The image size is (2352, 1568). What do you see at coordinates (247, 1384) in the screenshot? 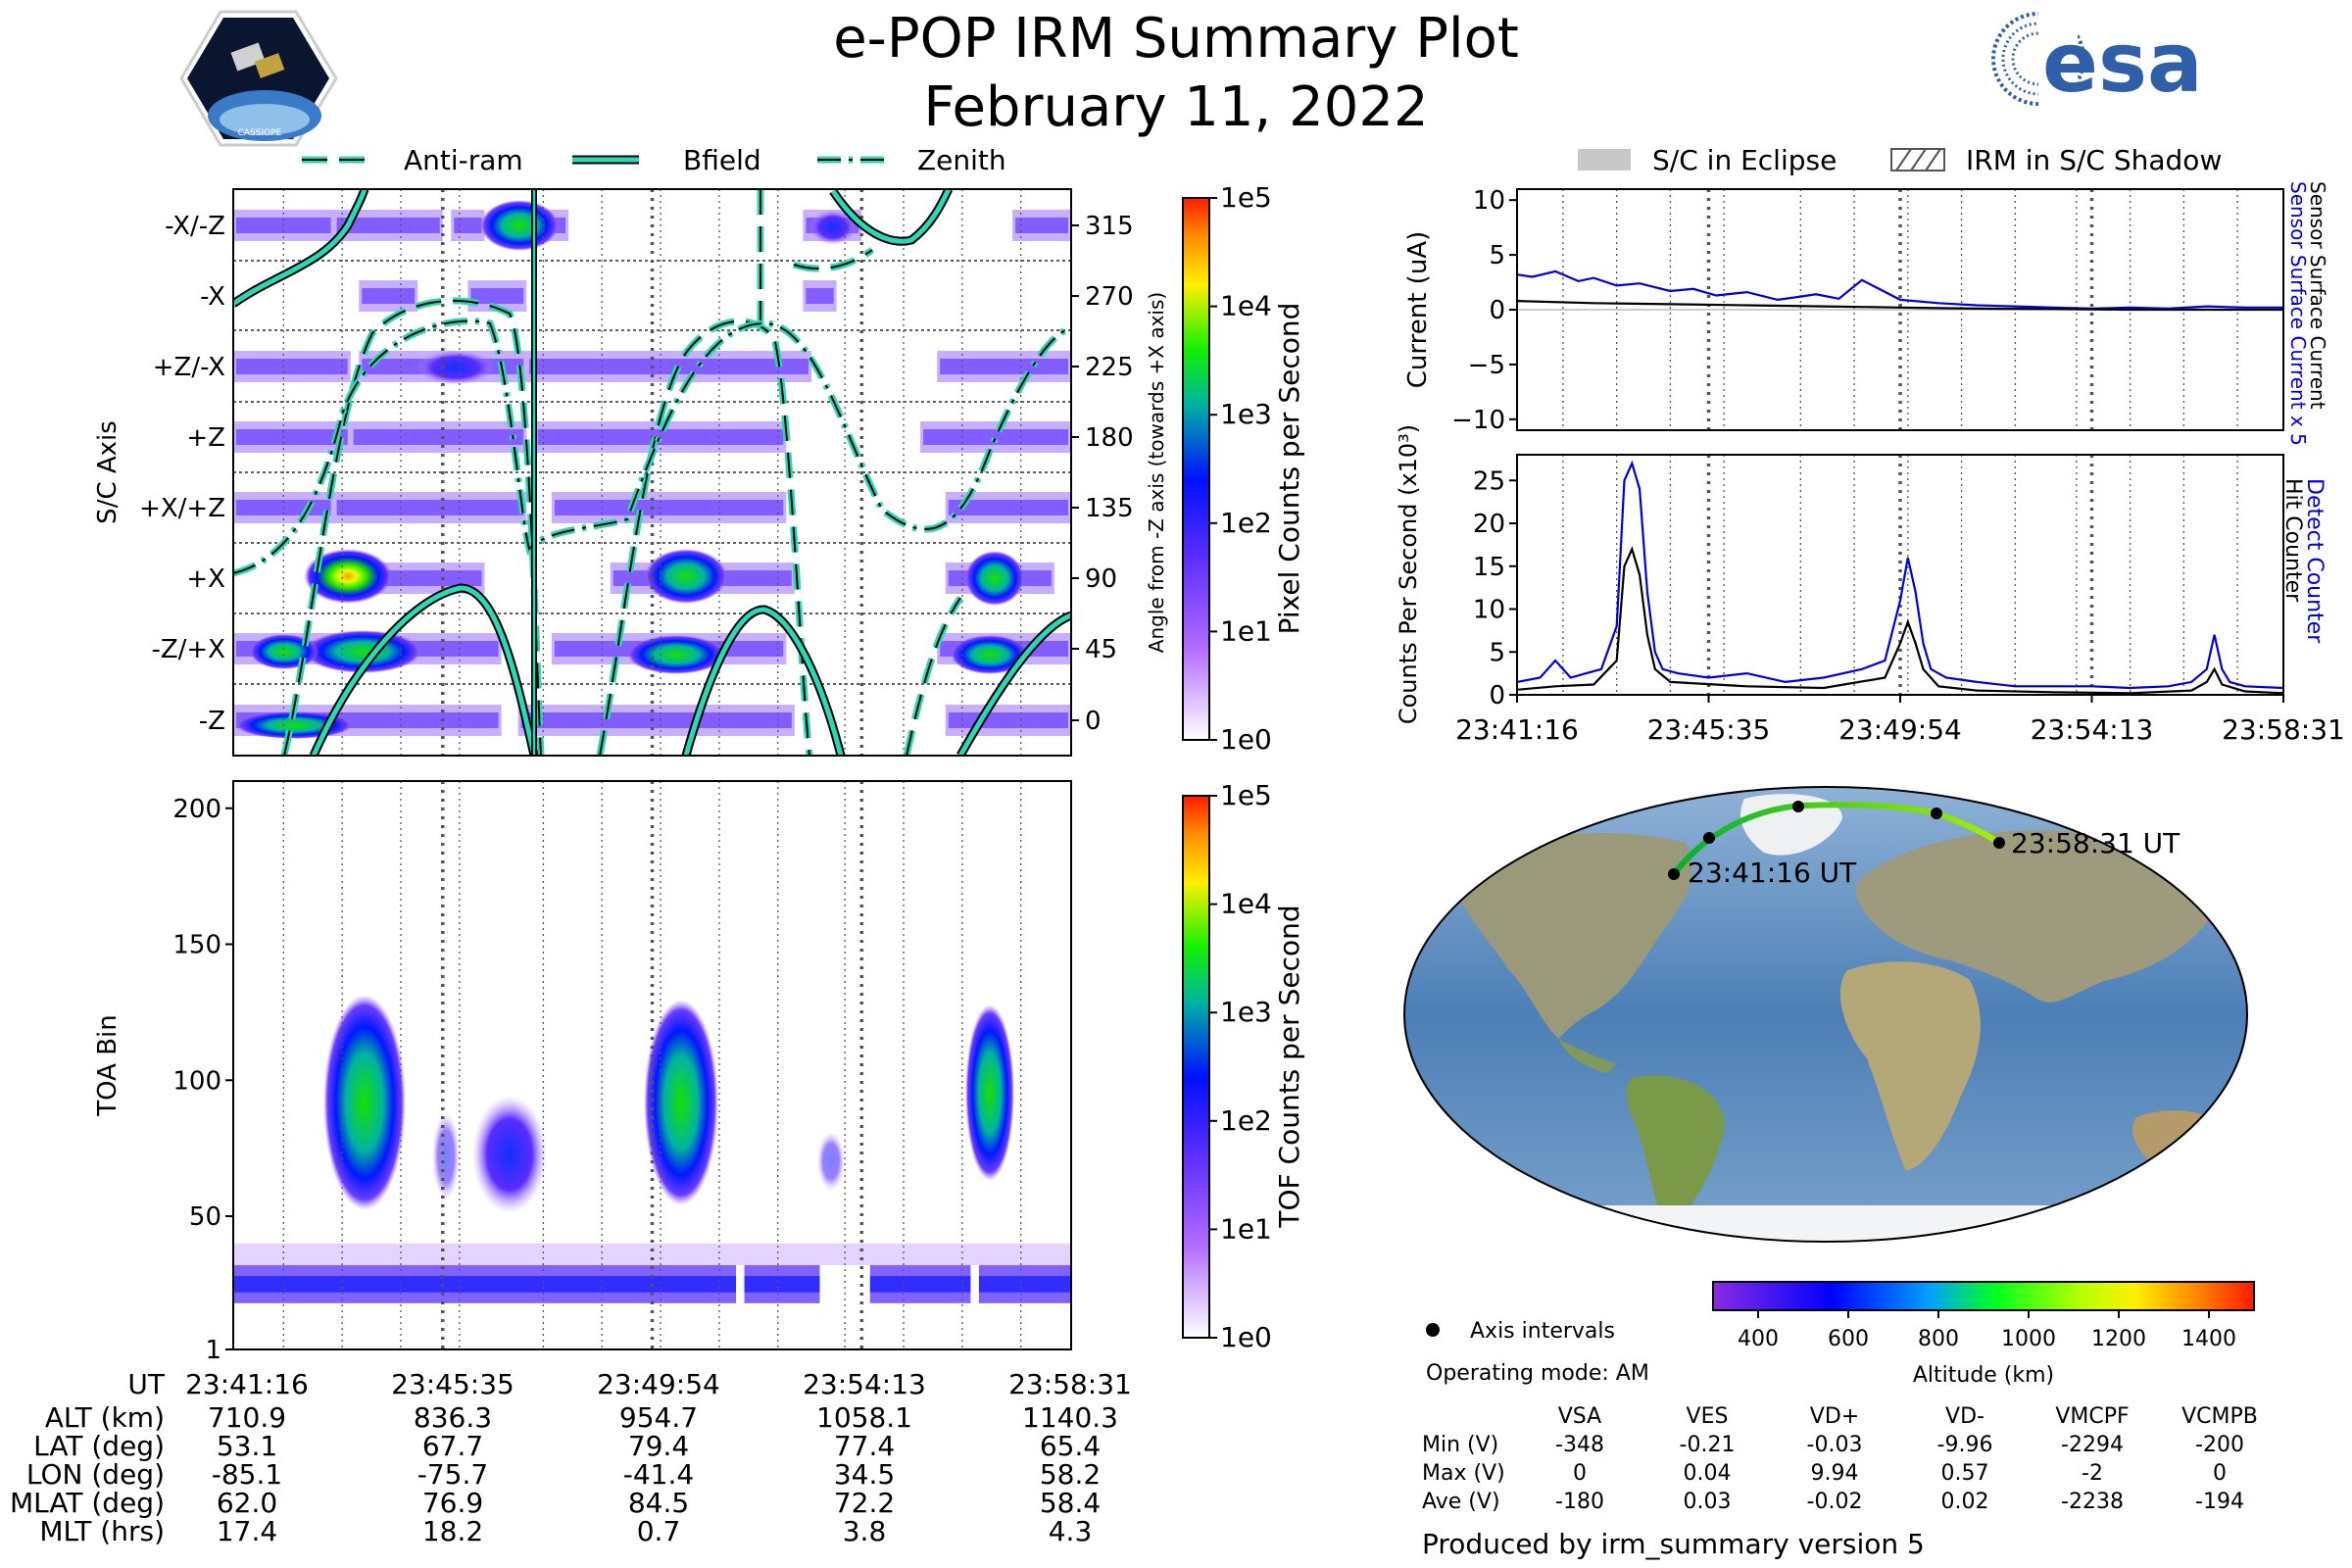
I see `ut-time: 23:41:16` at bounding box center [247, 1384].